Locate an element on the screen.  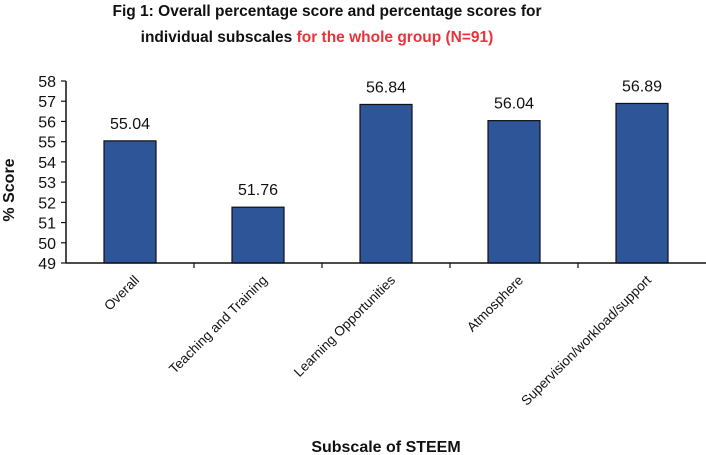
y-tick-label: 49 is located at coordinates (47, 264).